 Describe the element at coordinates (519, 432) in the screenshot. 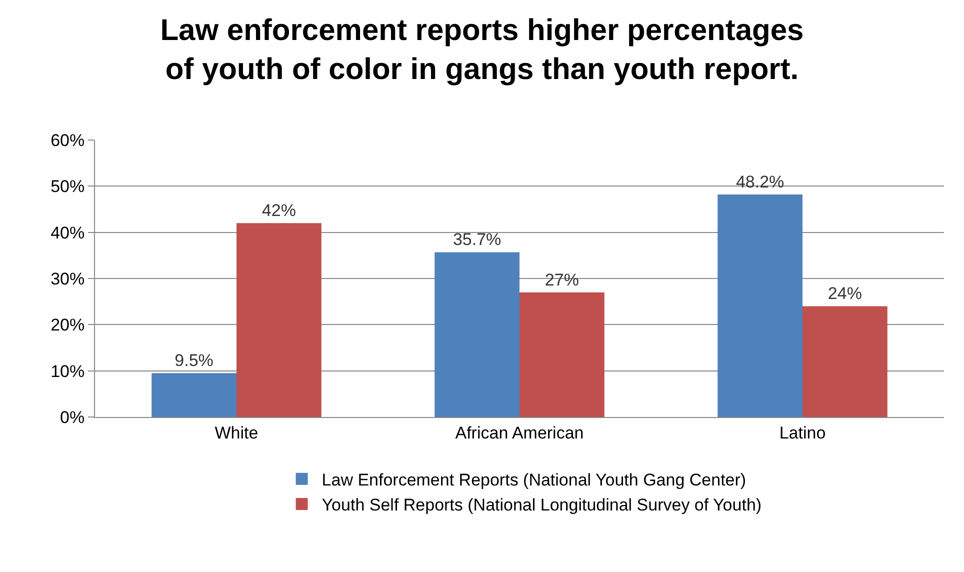

I see `x-tick-label: African American` at that location.